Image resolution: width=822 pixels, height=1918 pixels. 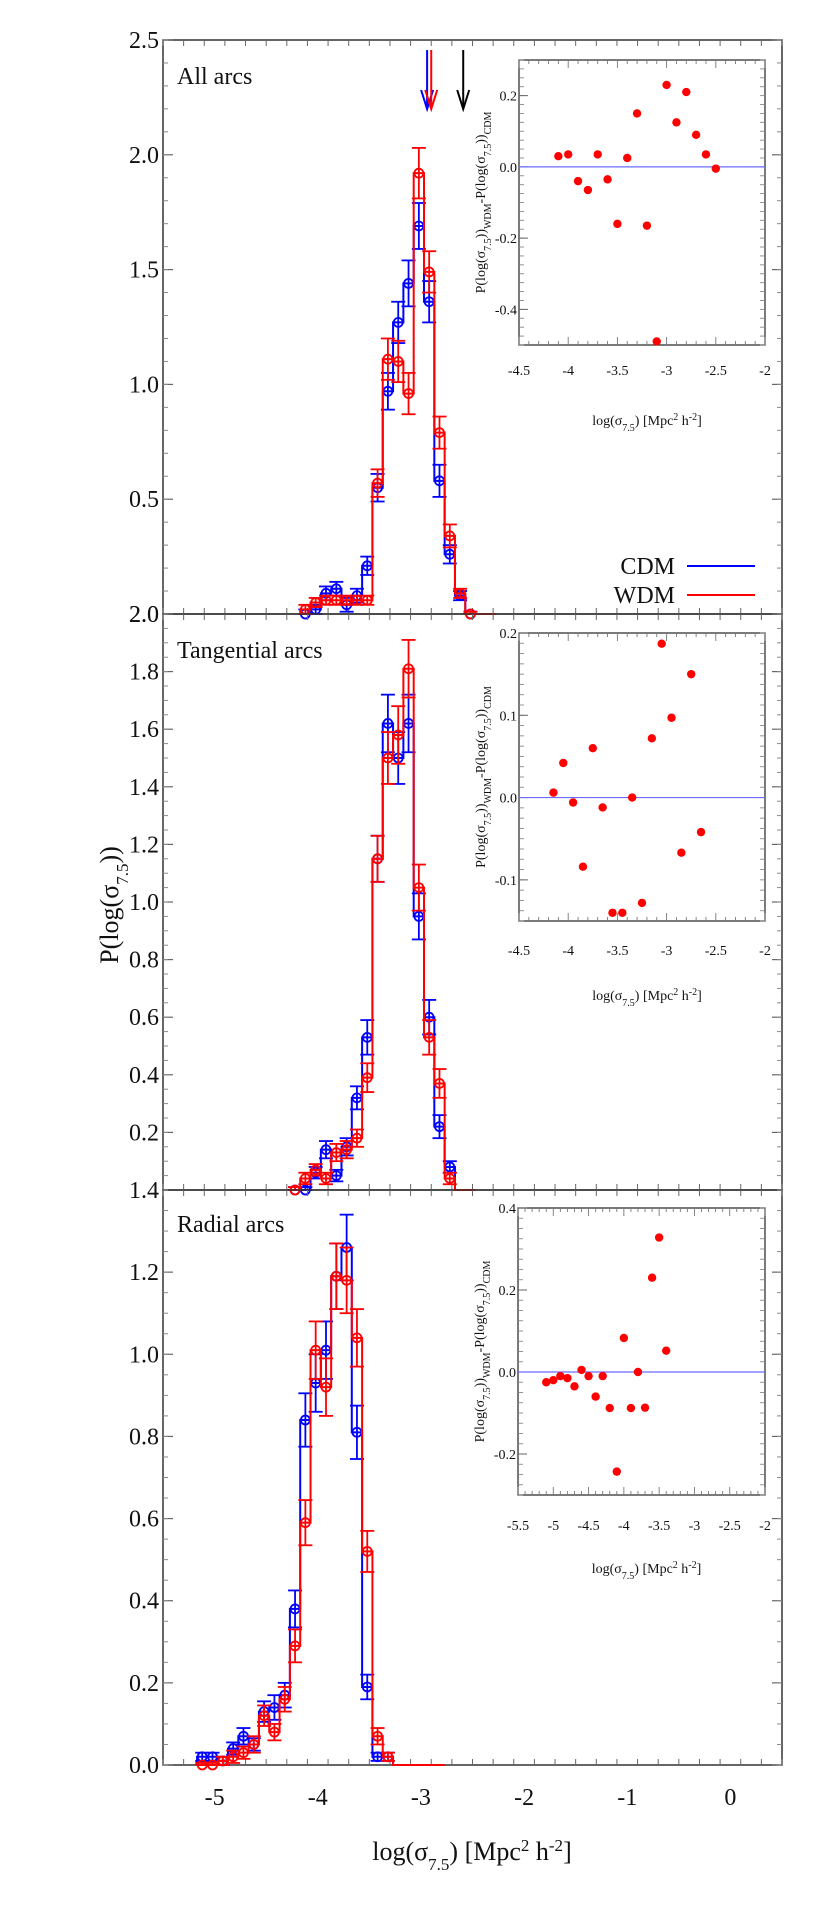 I want to click on y-tick-label: 1.2, so click(x=144, y=845).